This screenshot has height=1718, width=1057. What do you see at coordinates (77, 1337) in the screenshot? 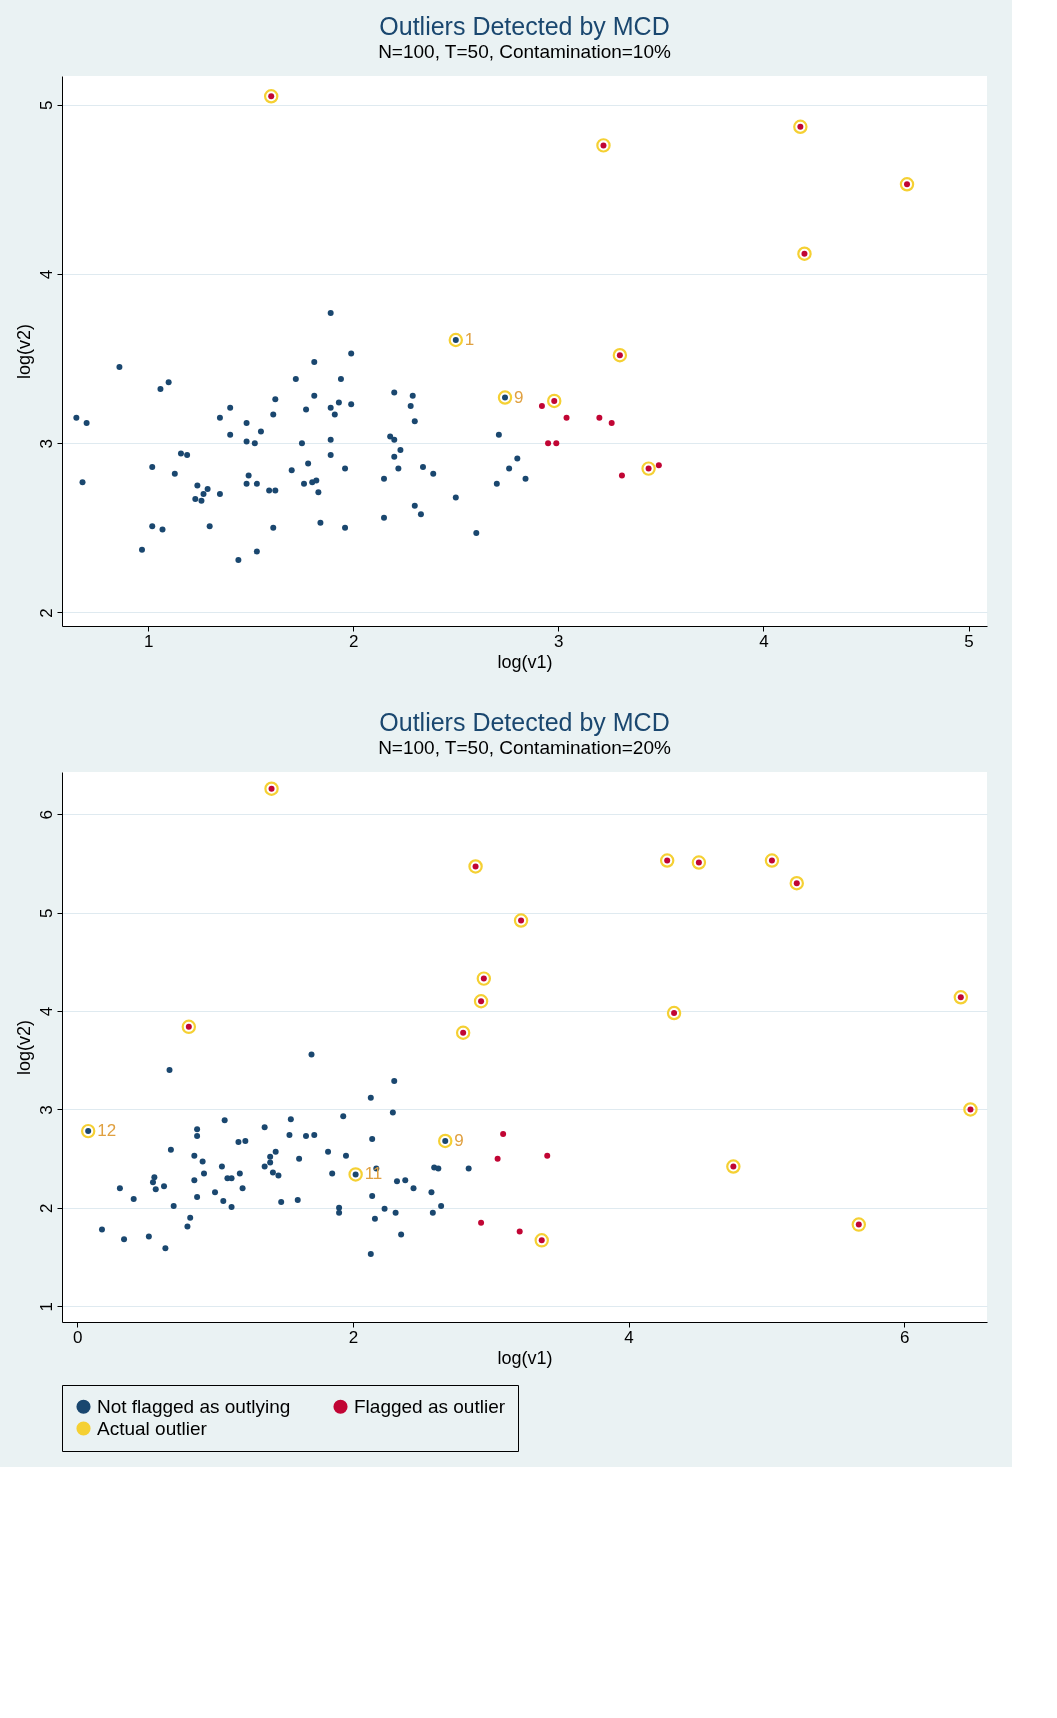
I see `x-tick-label: 0` at bounding box center [77, 1337].